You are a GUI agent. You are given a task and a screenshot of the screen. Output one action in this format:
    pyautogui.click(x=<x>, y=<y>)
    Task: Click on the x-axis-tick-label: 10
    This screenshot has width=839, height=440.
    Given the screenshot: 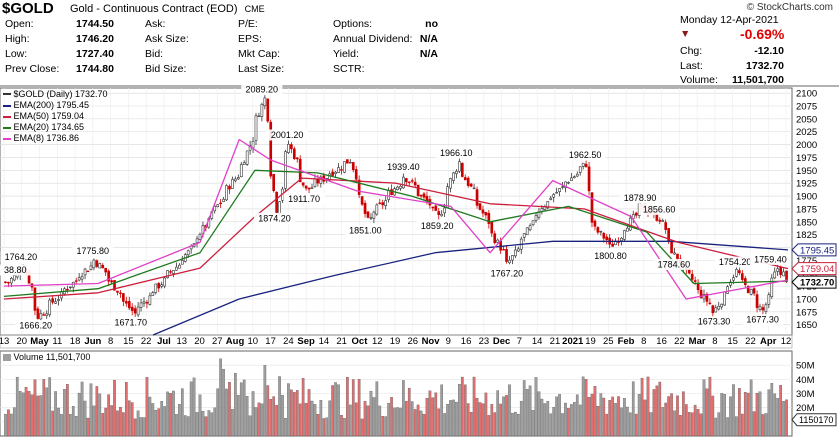 What is the action you would take?
    pyautogui.click(x=253, y=341)
    